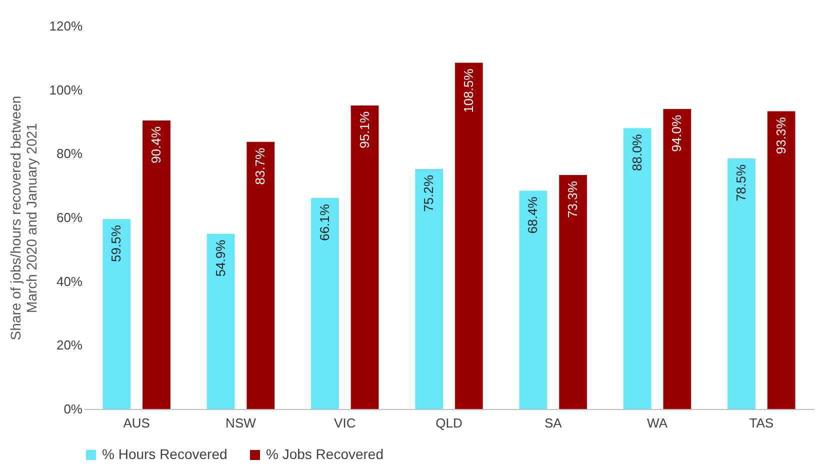  Describe the element at coordinates (364, 129) in the screenshot. I see `data-label: 95.1%` at that location.